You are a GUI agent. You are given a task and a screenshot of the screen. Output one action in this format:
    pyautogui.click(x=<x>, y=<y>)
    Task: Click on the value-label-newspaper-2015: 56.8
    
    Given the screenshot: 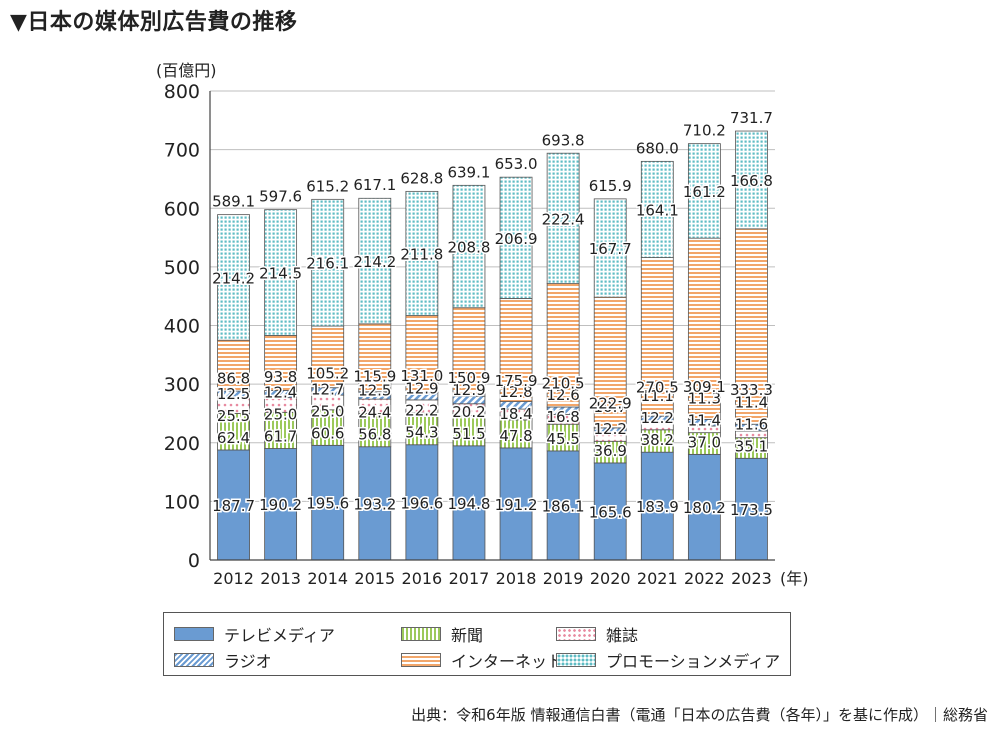 What is the action you would take?
    pyautogui.click(x=374, y=435)
    